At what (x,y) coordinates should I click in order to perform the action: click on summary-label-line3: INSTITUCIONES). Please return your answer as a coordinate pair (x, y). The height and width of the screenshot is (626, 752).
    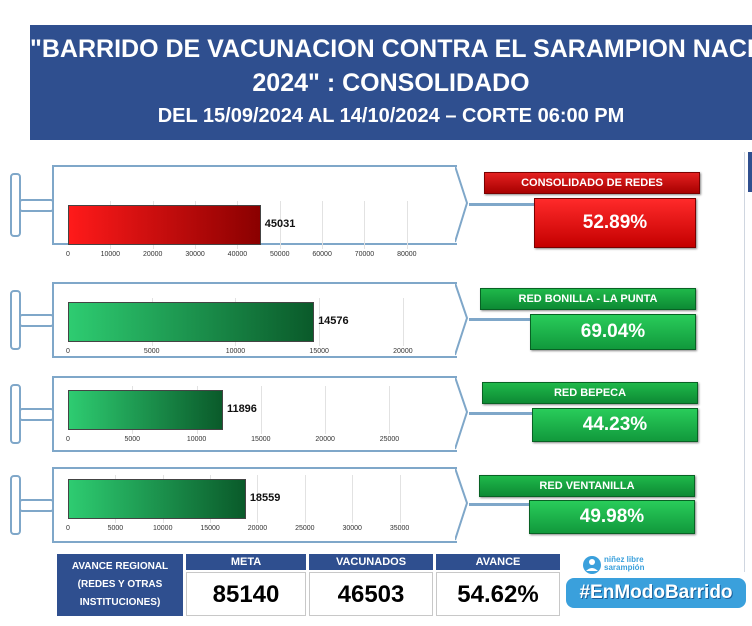
    Looking at the image, I should click on (120, 602).